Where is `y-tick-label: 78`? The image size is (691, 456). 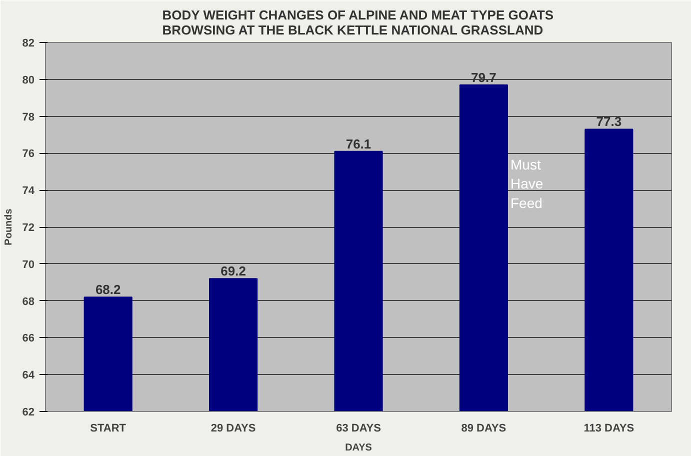
y-tick-label: 78 is located at coordinates (28, 117).